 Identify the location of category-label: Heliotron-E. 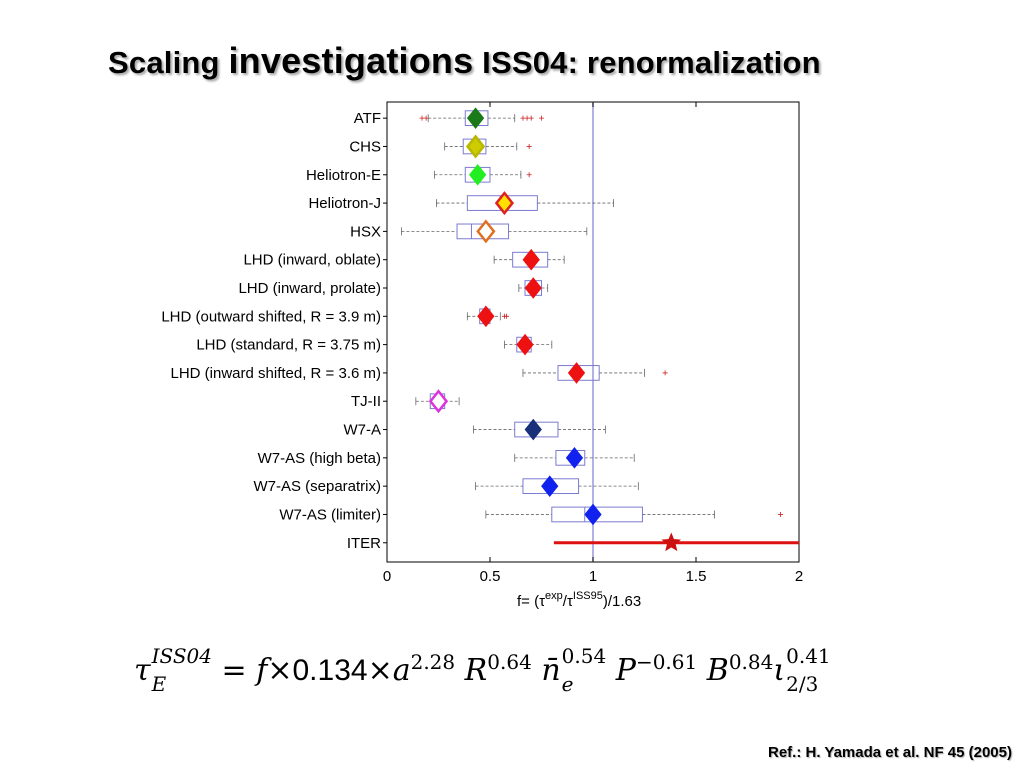
(343, 175).